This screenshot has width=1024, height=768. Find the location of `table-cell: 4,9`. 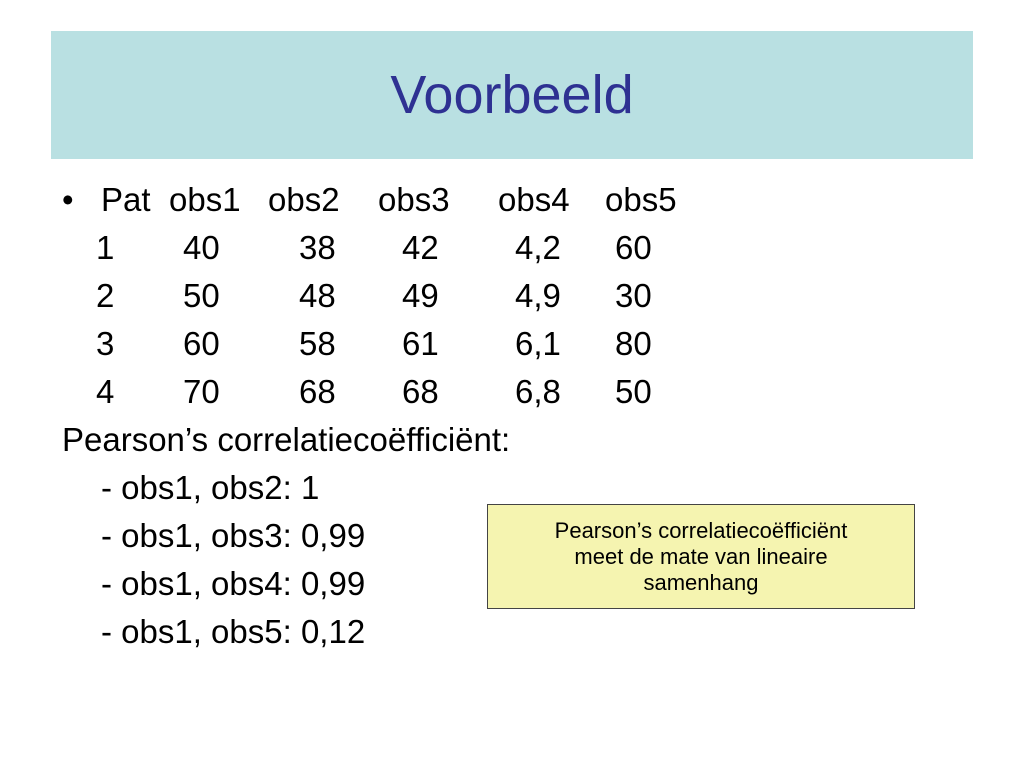

table-cell: 4,9 is located at coordinates (538, 295).